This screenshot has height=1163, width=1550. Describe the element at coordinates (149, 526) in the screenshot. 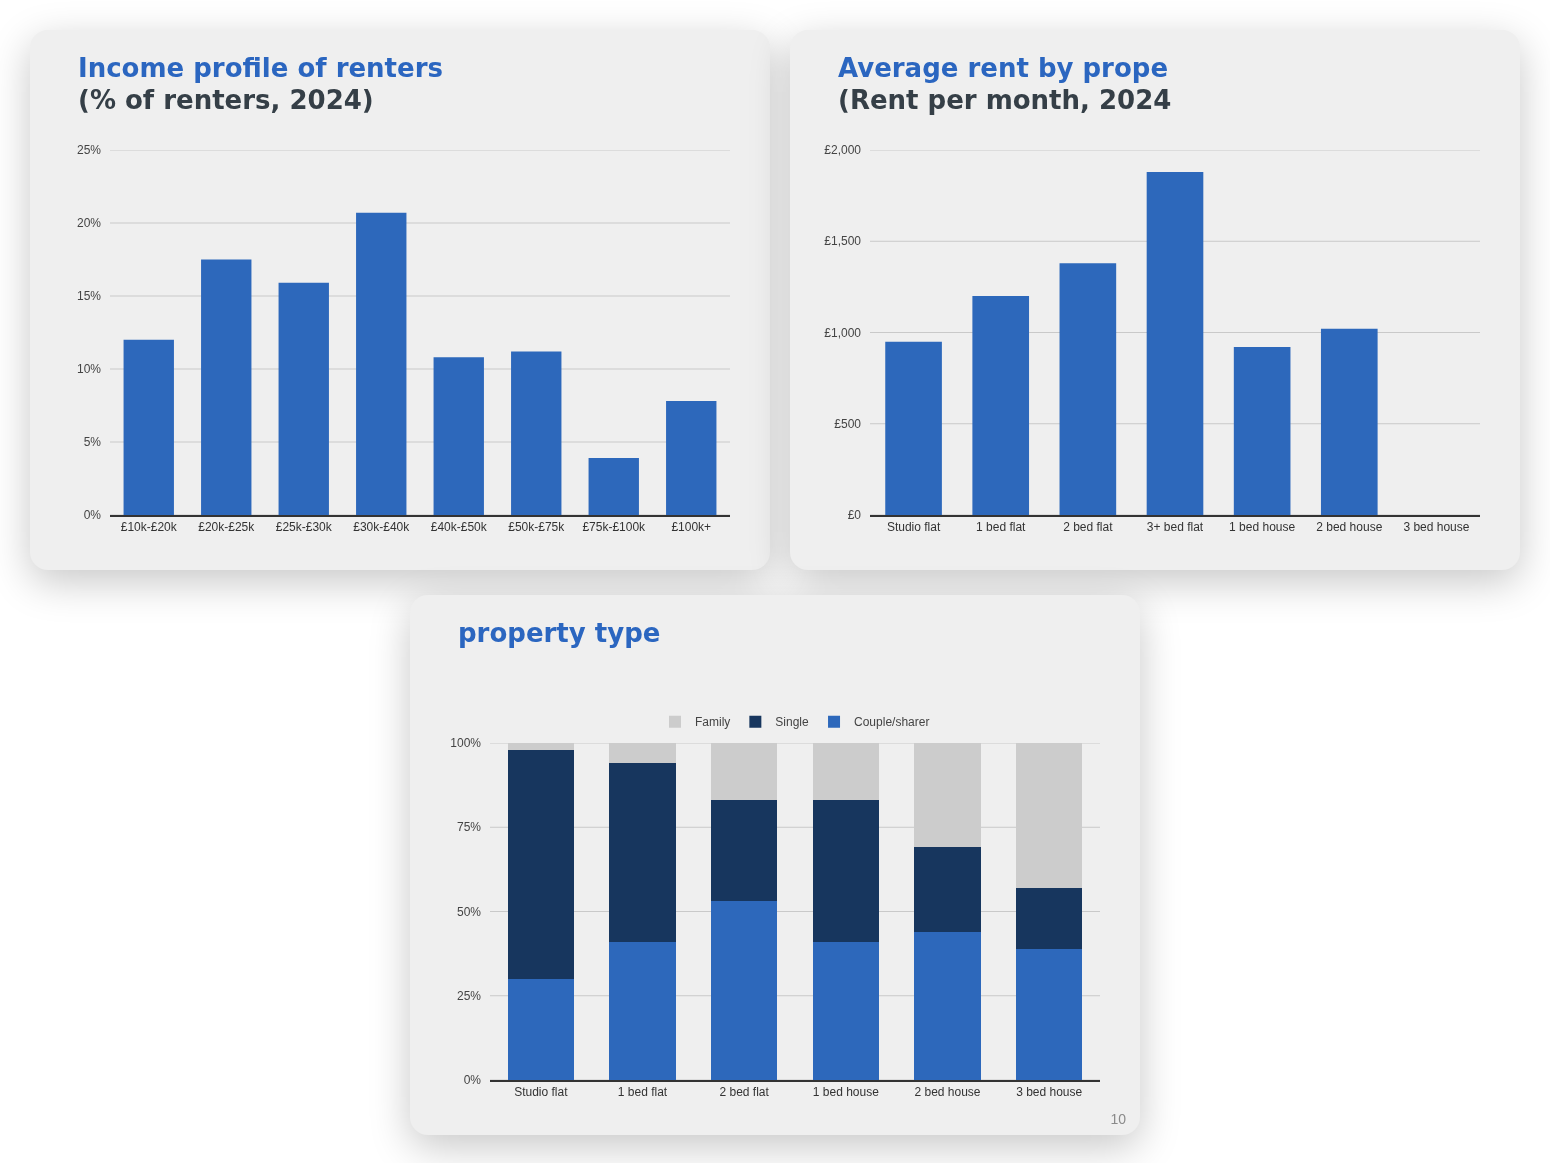

I see `x-tick-label: £10k-£20k` at that location.